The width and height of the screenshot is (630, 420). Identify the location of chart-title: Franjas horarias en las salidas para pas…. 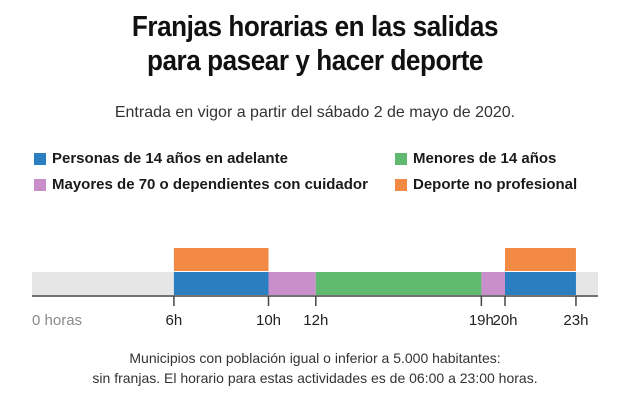
(315, 44).